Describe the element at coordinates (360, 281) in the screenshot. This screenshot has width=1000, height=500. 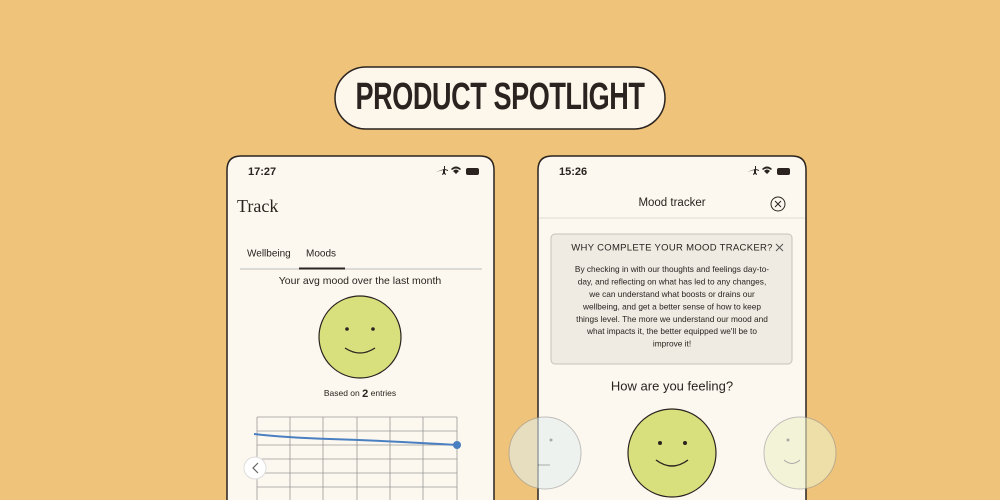
I see `subtitle: Your avg mood over the last month` at that location.